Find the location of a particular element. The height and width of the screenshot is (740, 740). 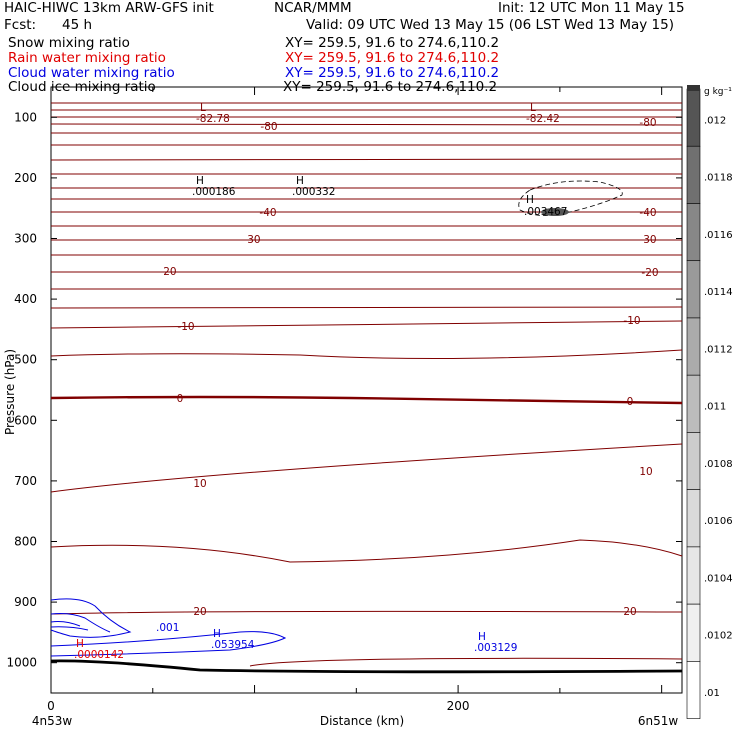

colorbar-label: .0102 is located at coordinates (718, 636).